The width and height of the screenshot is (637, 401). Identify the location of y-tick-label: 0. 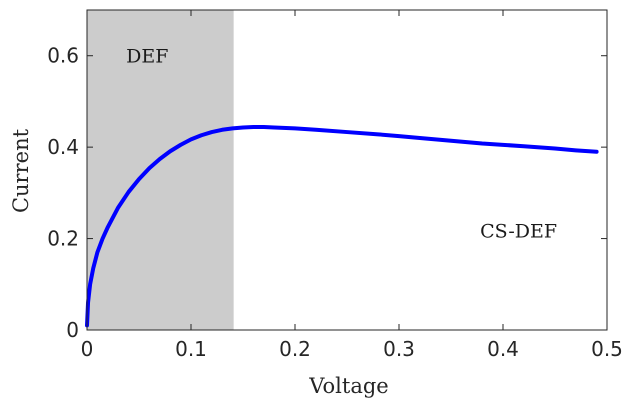
(72, 330).